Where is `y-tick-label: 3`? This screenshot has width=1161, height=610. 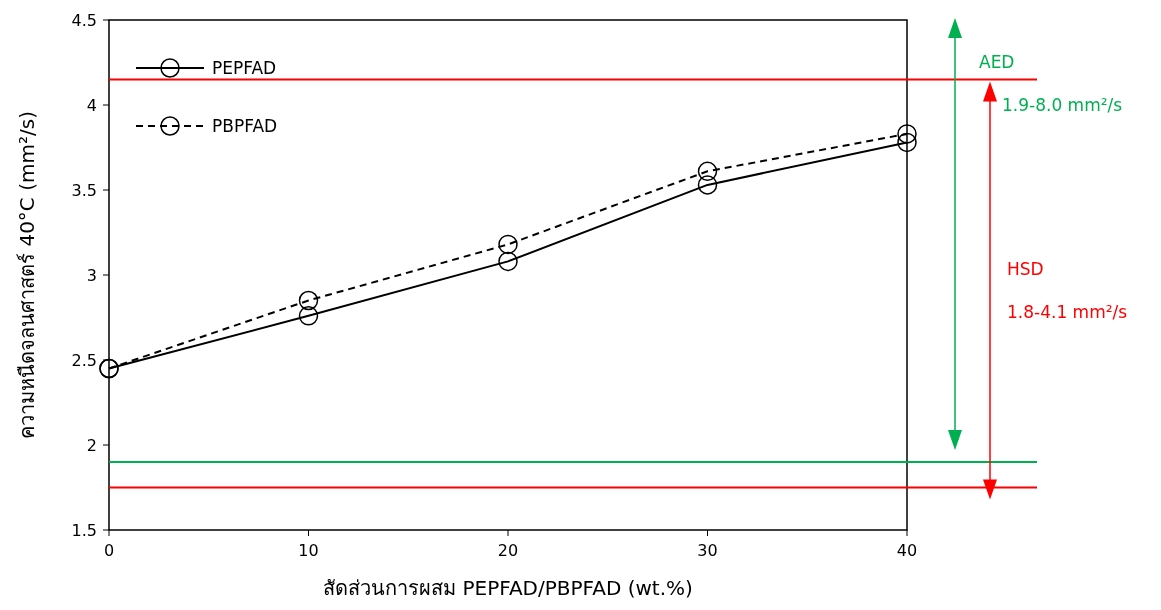 y-tick-label: 3 is located at coordinates (91, 275).